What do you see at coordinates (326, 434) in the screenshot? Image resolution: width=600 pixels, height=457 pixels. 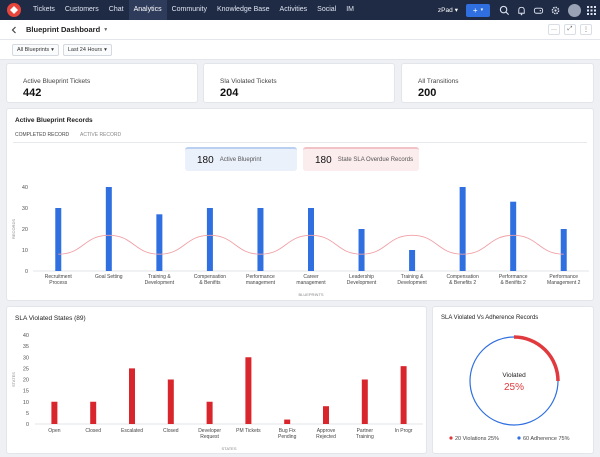 I see `x-tick-label: Approve Rejected` at bounding box center [326, 434].